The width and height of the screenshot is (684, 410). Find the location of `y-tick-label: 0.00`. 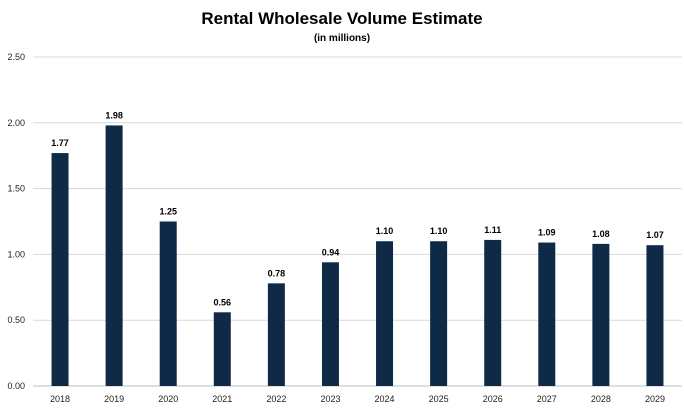

y-tick-label: 0.00 is located at coordinates (16, 386).